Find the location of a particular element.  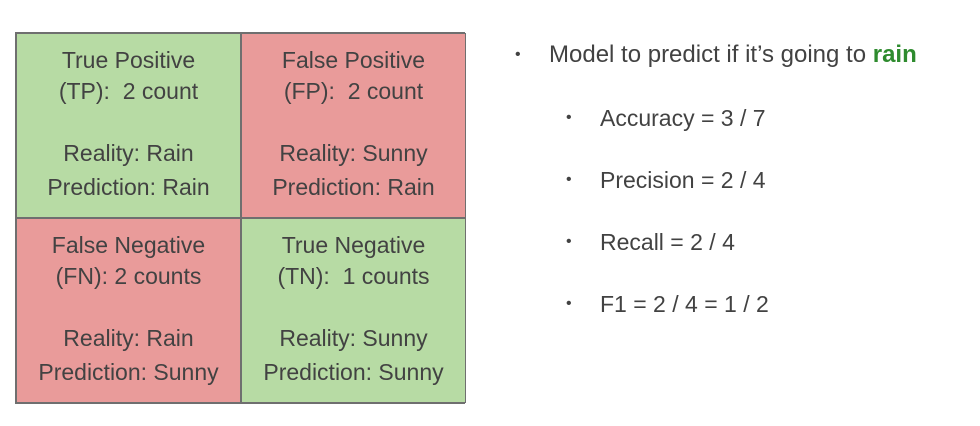

model-description-accent: rain is located at coordinates (894, 54).